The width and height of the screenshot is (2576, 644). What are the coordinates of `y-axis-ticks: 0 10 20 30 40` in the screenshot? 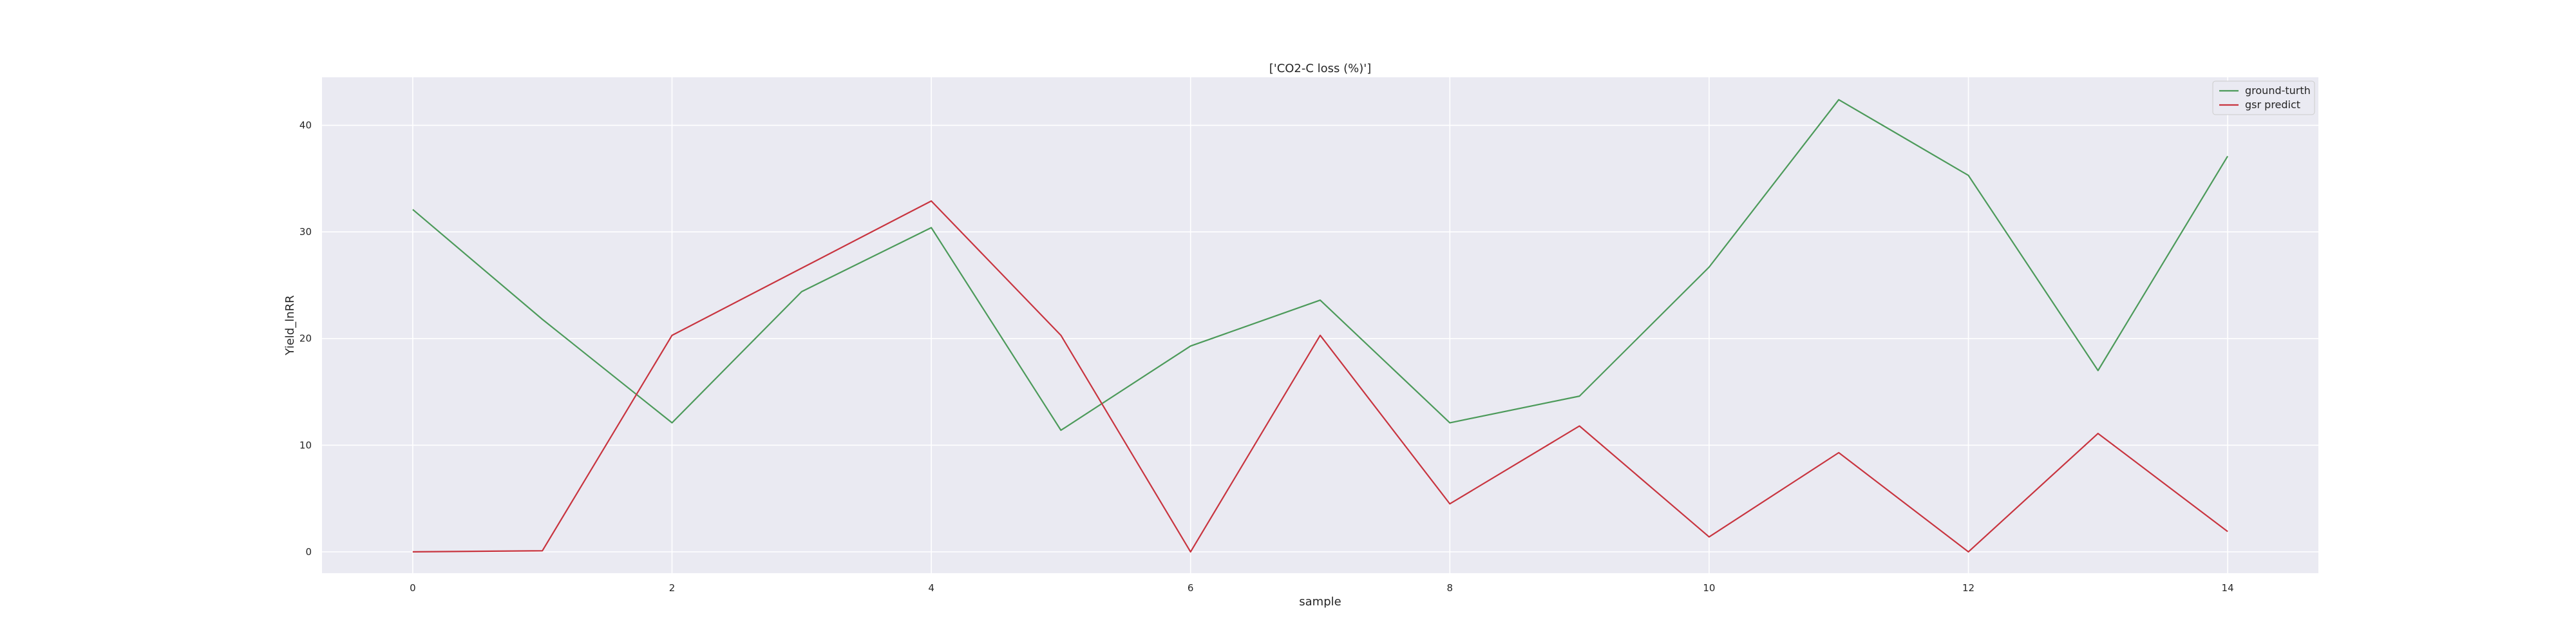 It's located at (305, 339).